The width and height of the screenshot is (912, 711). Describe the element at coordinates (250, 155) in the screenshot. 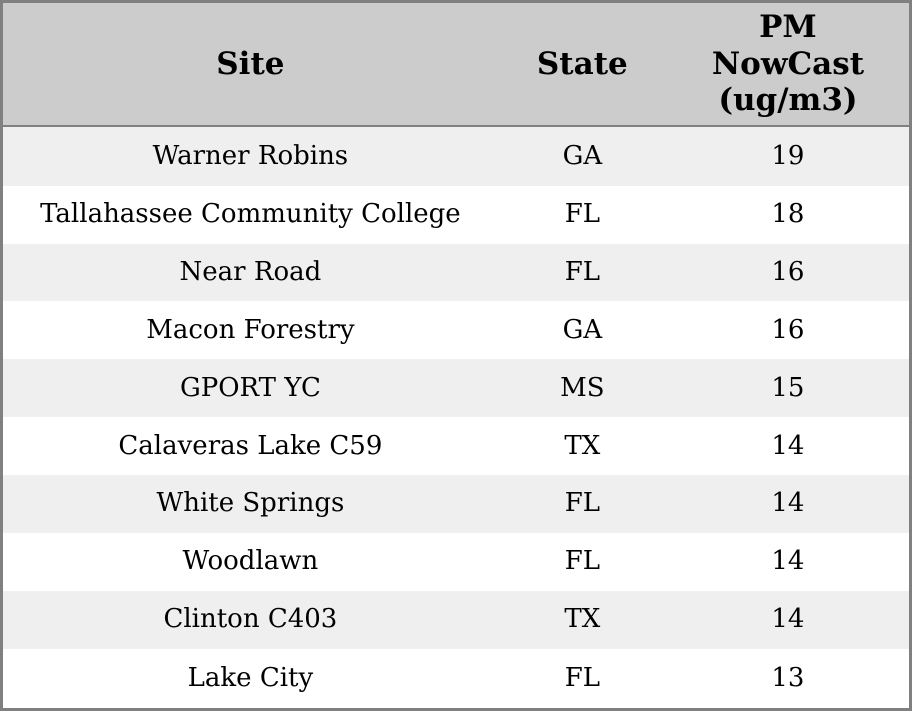

I see `site-cell: Warner Robins` at that location.